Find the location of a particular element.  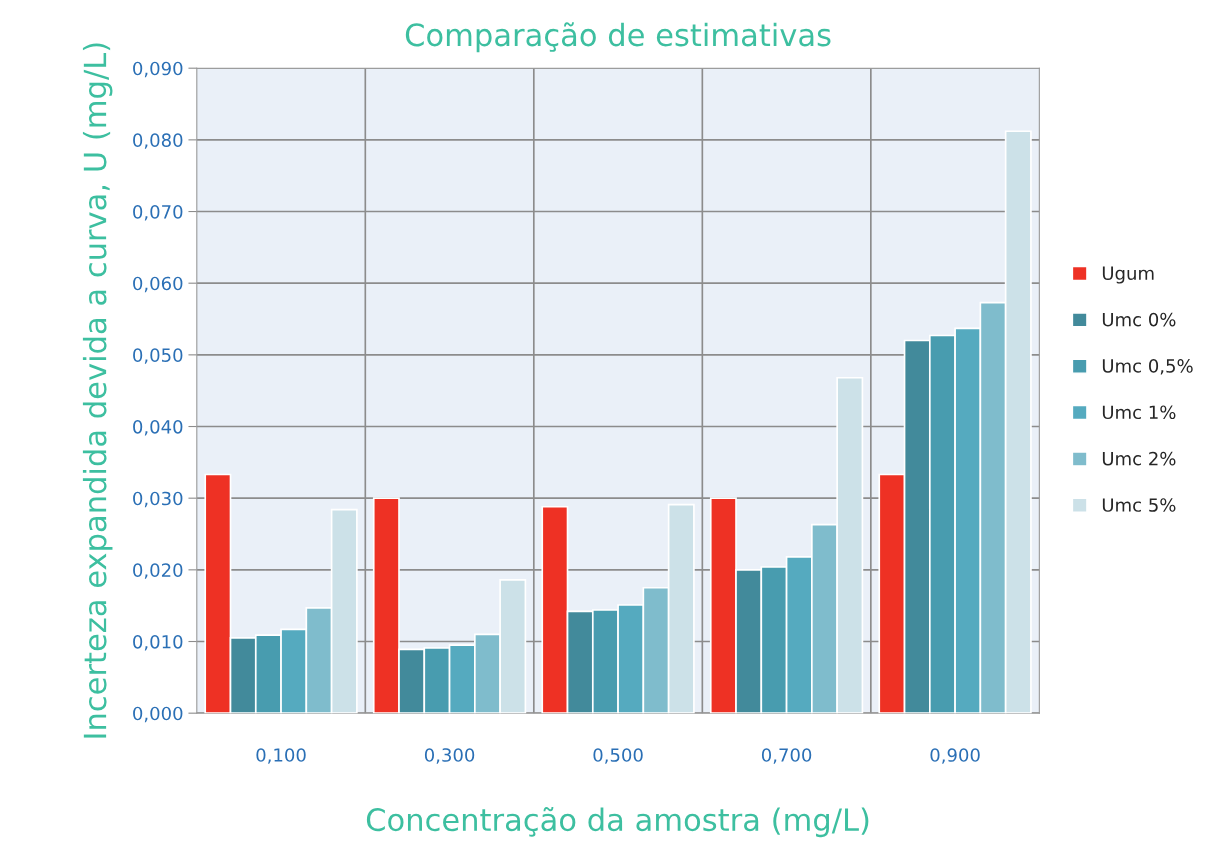

chart-title: Comparação de estimativas is located at coordinates (618, 37).